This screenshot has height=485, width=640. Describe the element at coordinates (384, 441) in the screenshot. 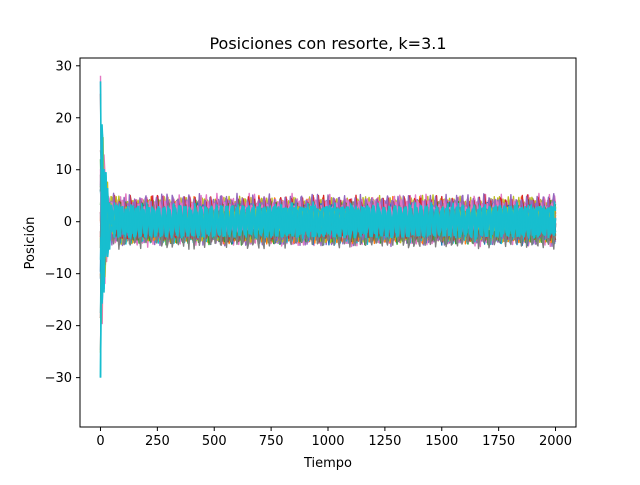

I see `x-tick-label: 1250` at that location.